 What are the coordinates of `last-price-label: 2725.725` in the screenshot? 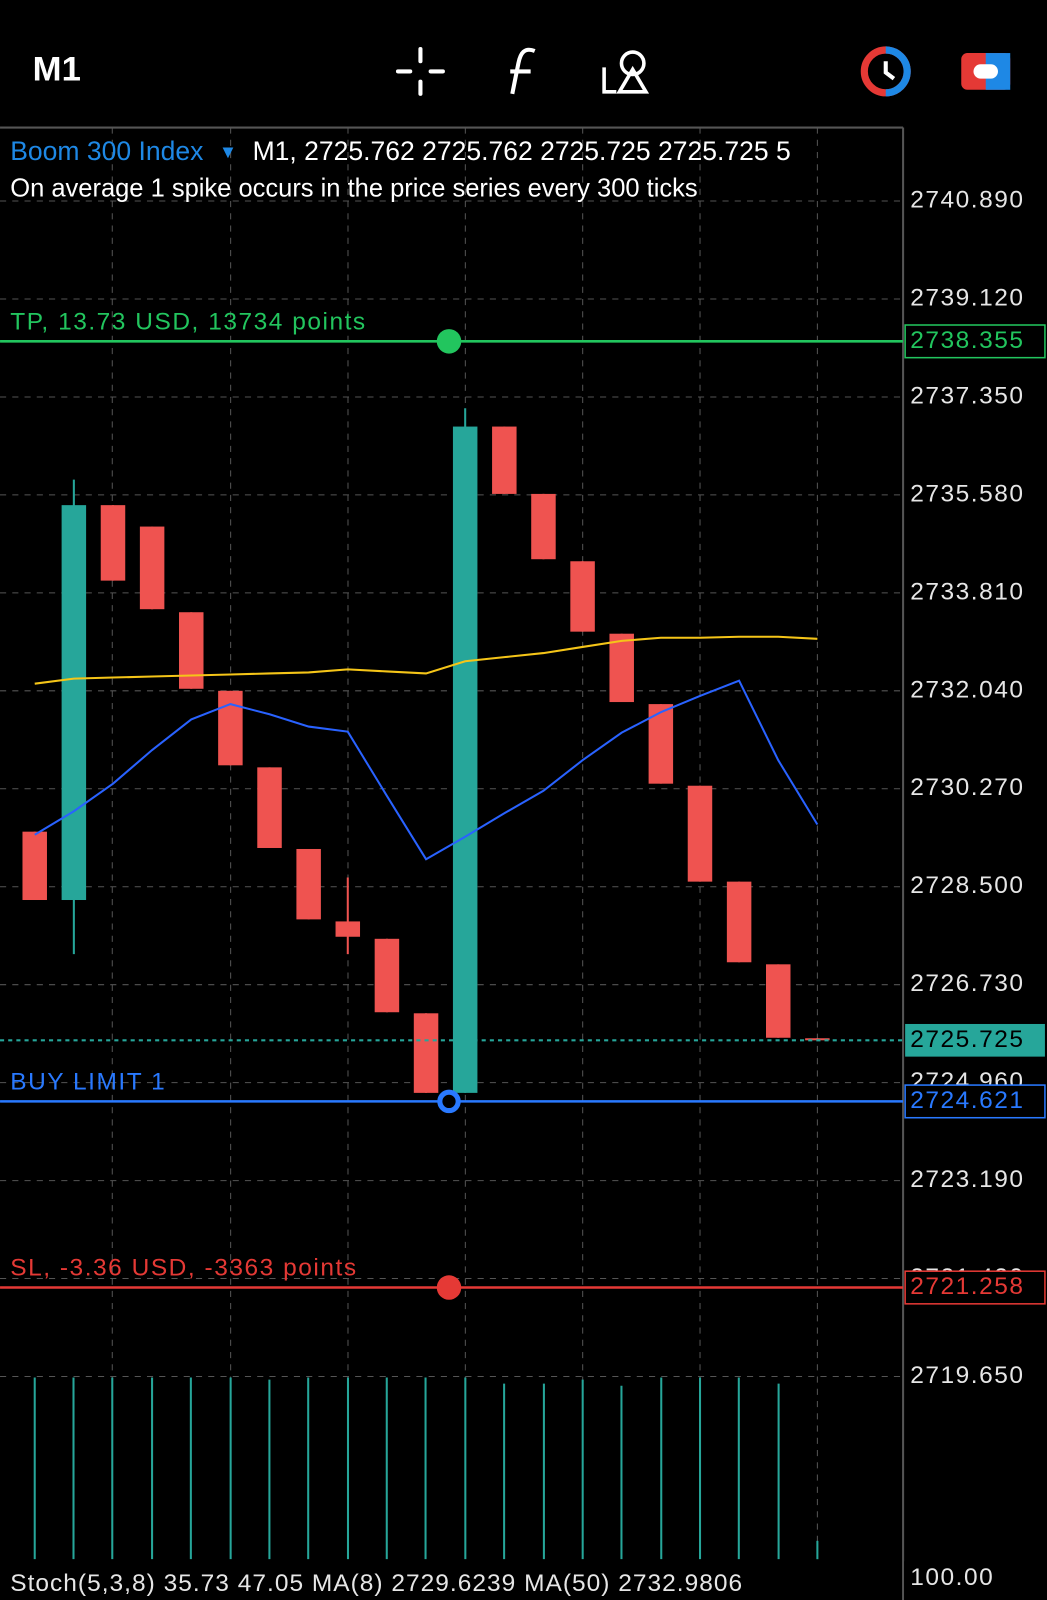 It's located at (967, 1039).